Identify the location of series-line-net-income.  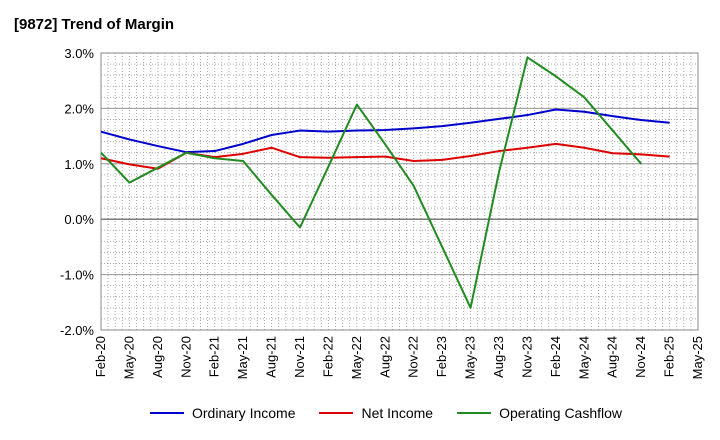
(385, 156).